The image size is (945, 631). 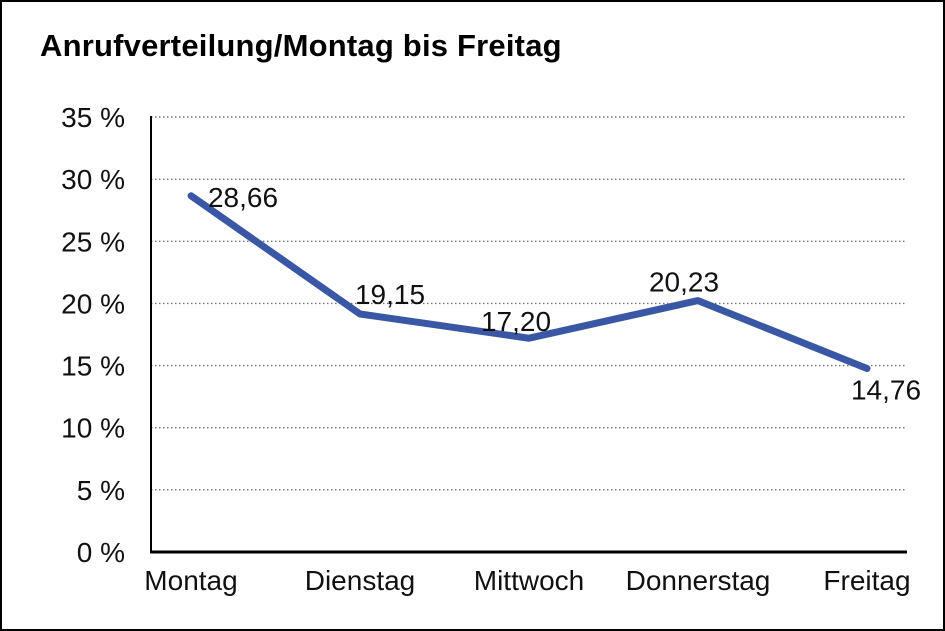 What do you see at coordinates (93, 366) in the screenshot?
I see `y-tick-label: 15 %` at bounding box center [93, 366].